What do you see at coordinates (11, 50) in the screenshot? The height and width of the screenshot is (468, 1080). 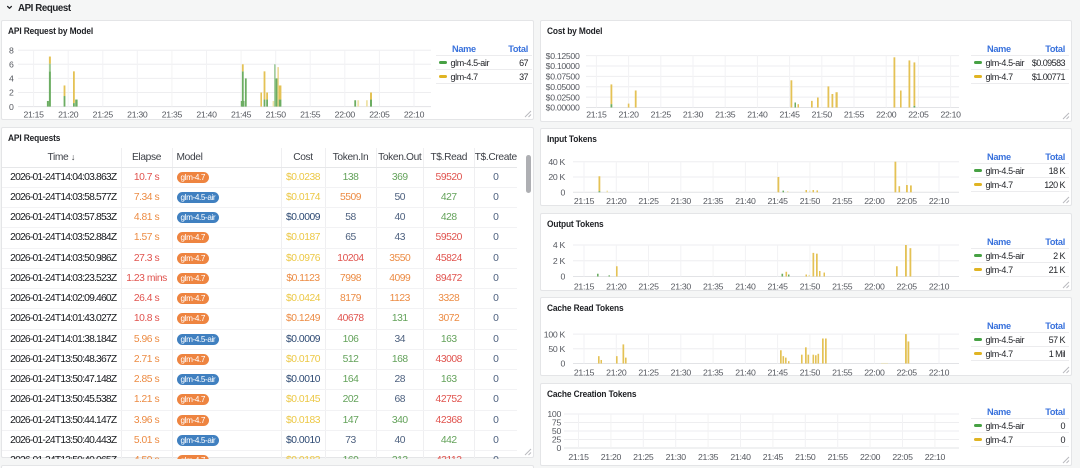 I see `svg-text: 8` at bounding box center [11, 50].